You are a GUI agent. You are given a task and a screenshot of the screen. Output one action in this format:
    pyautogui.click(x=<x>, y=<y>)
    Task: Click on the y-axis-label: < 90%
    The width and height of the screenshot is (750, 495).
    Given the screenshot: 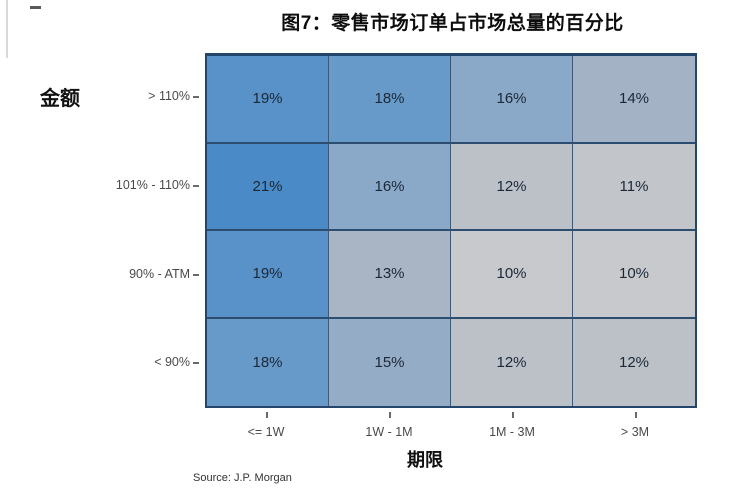 What is the action you would take?
    pyautogui.click(x=172, y=362)
    